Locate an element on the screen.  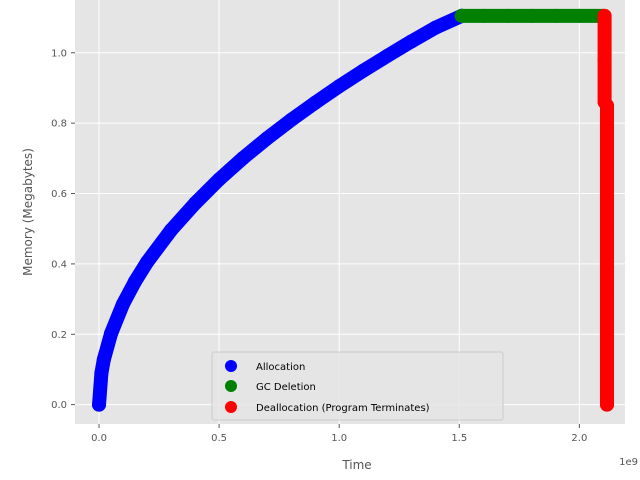
x-tick-label: 0.5 is located at coordinates (219, 438).